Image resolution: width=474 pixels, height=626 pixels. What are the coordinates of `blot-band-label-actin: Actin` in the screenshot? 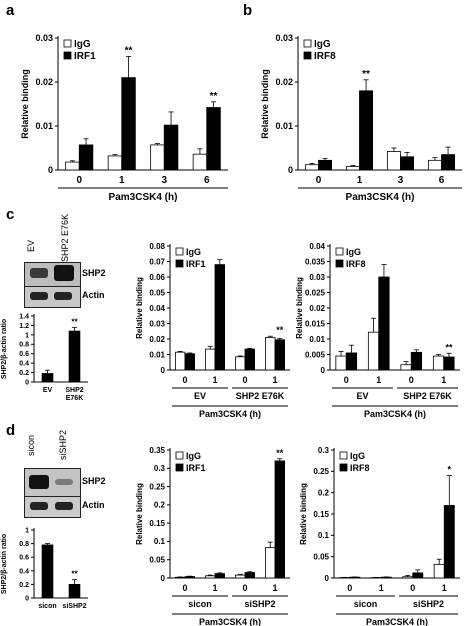 It's located at (93, 295).